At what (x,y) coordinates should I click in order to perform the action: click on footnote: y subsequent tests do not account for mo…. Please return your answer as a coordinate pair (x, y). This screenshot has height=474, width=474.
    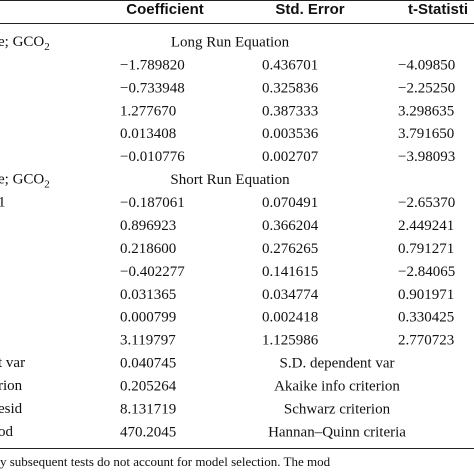
    Looking at the image, I should click on (165, 461).